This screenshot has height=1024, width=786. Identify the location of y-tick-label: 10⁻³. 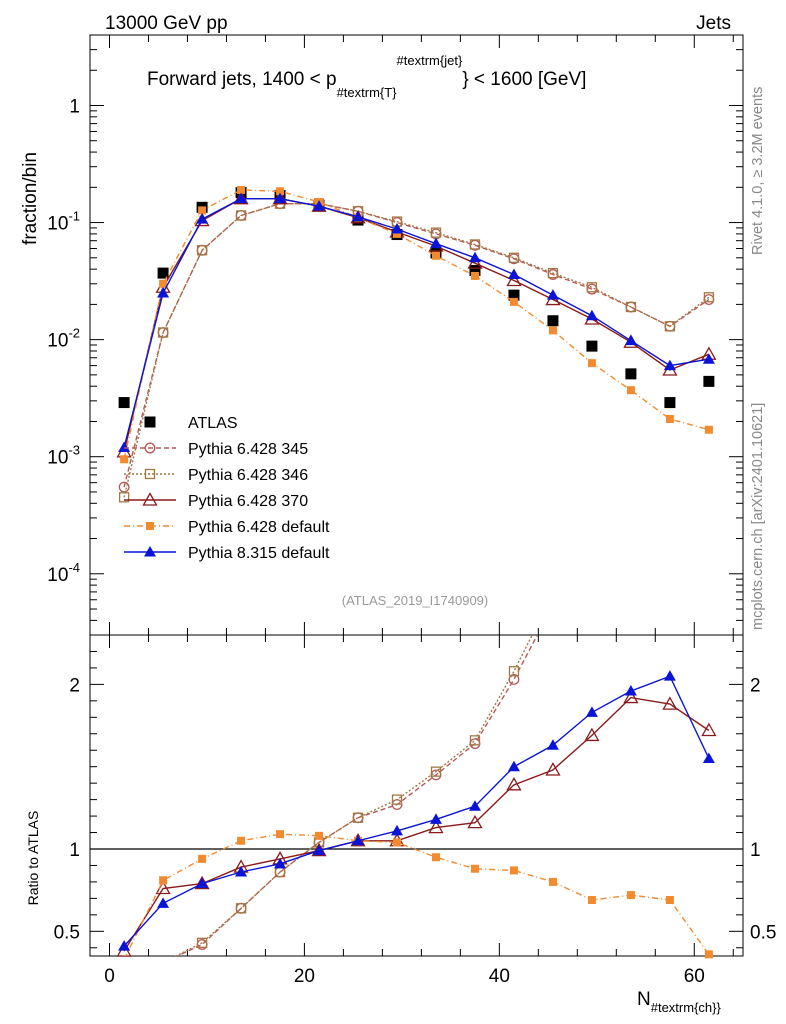
(63, 456).